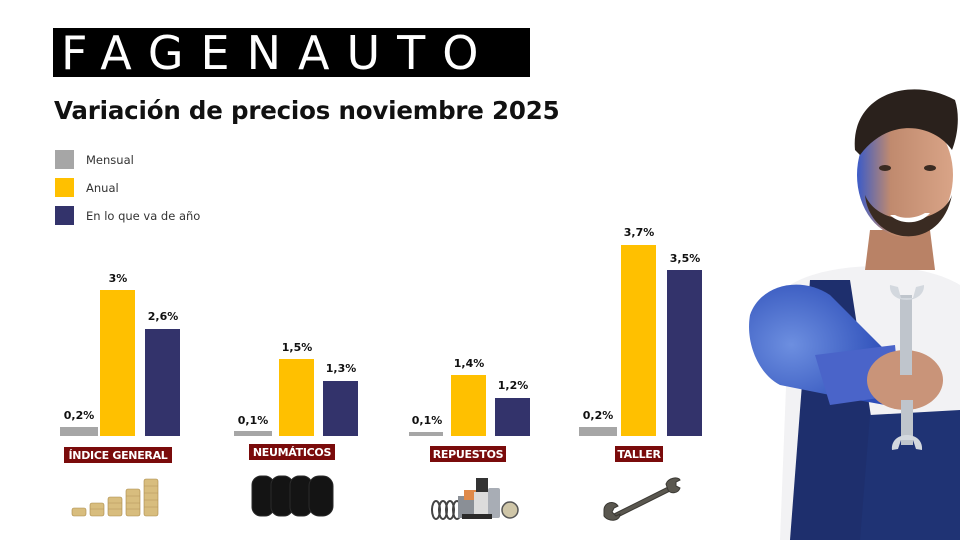  Describe the element at coordinates (118, 278) in the screenshot. I see `bar-value-anual: 3%` at that location.